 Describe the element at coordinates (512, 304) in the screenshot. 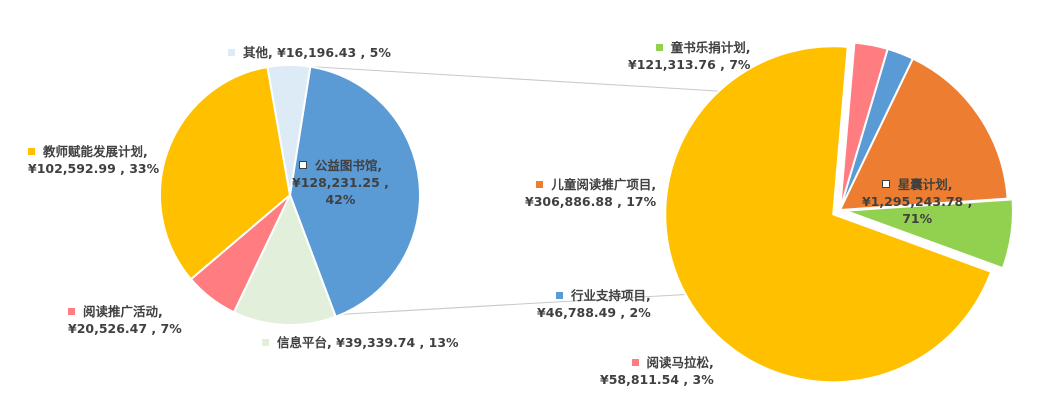

I see `connector-line-bottom` at that location.